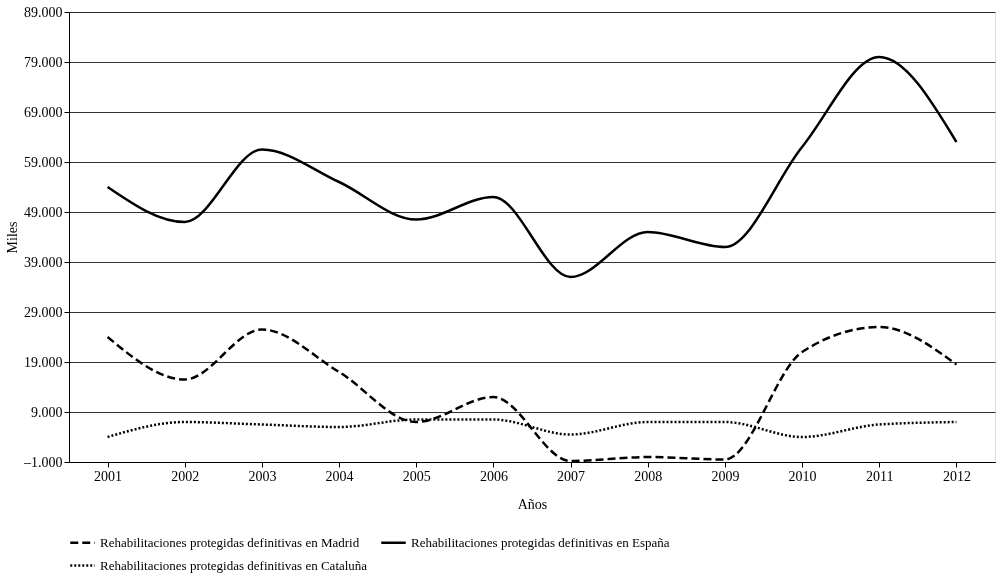 This screenshot has height=584, width=1006. I want to click on legend-label: Rehabilitaciones protegidas definitivas en Cataluña, so click(234, 565).